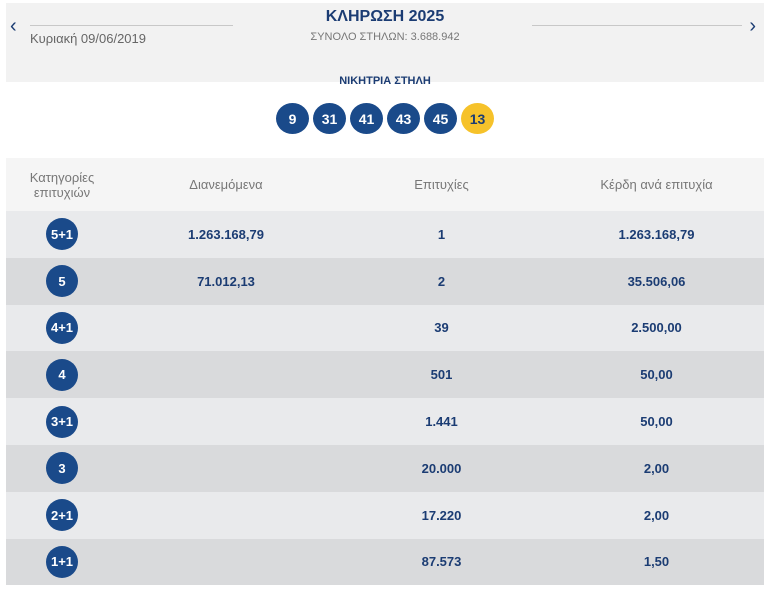  Describe the element at coordinates (440, 118) in the screenshot. I see `number-ball: 45` at that location.